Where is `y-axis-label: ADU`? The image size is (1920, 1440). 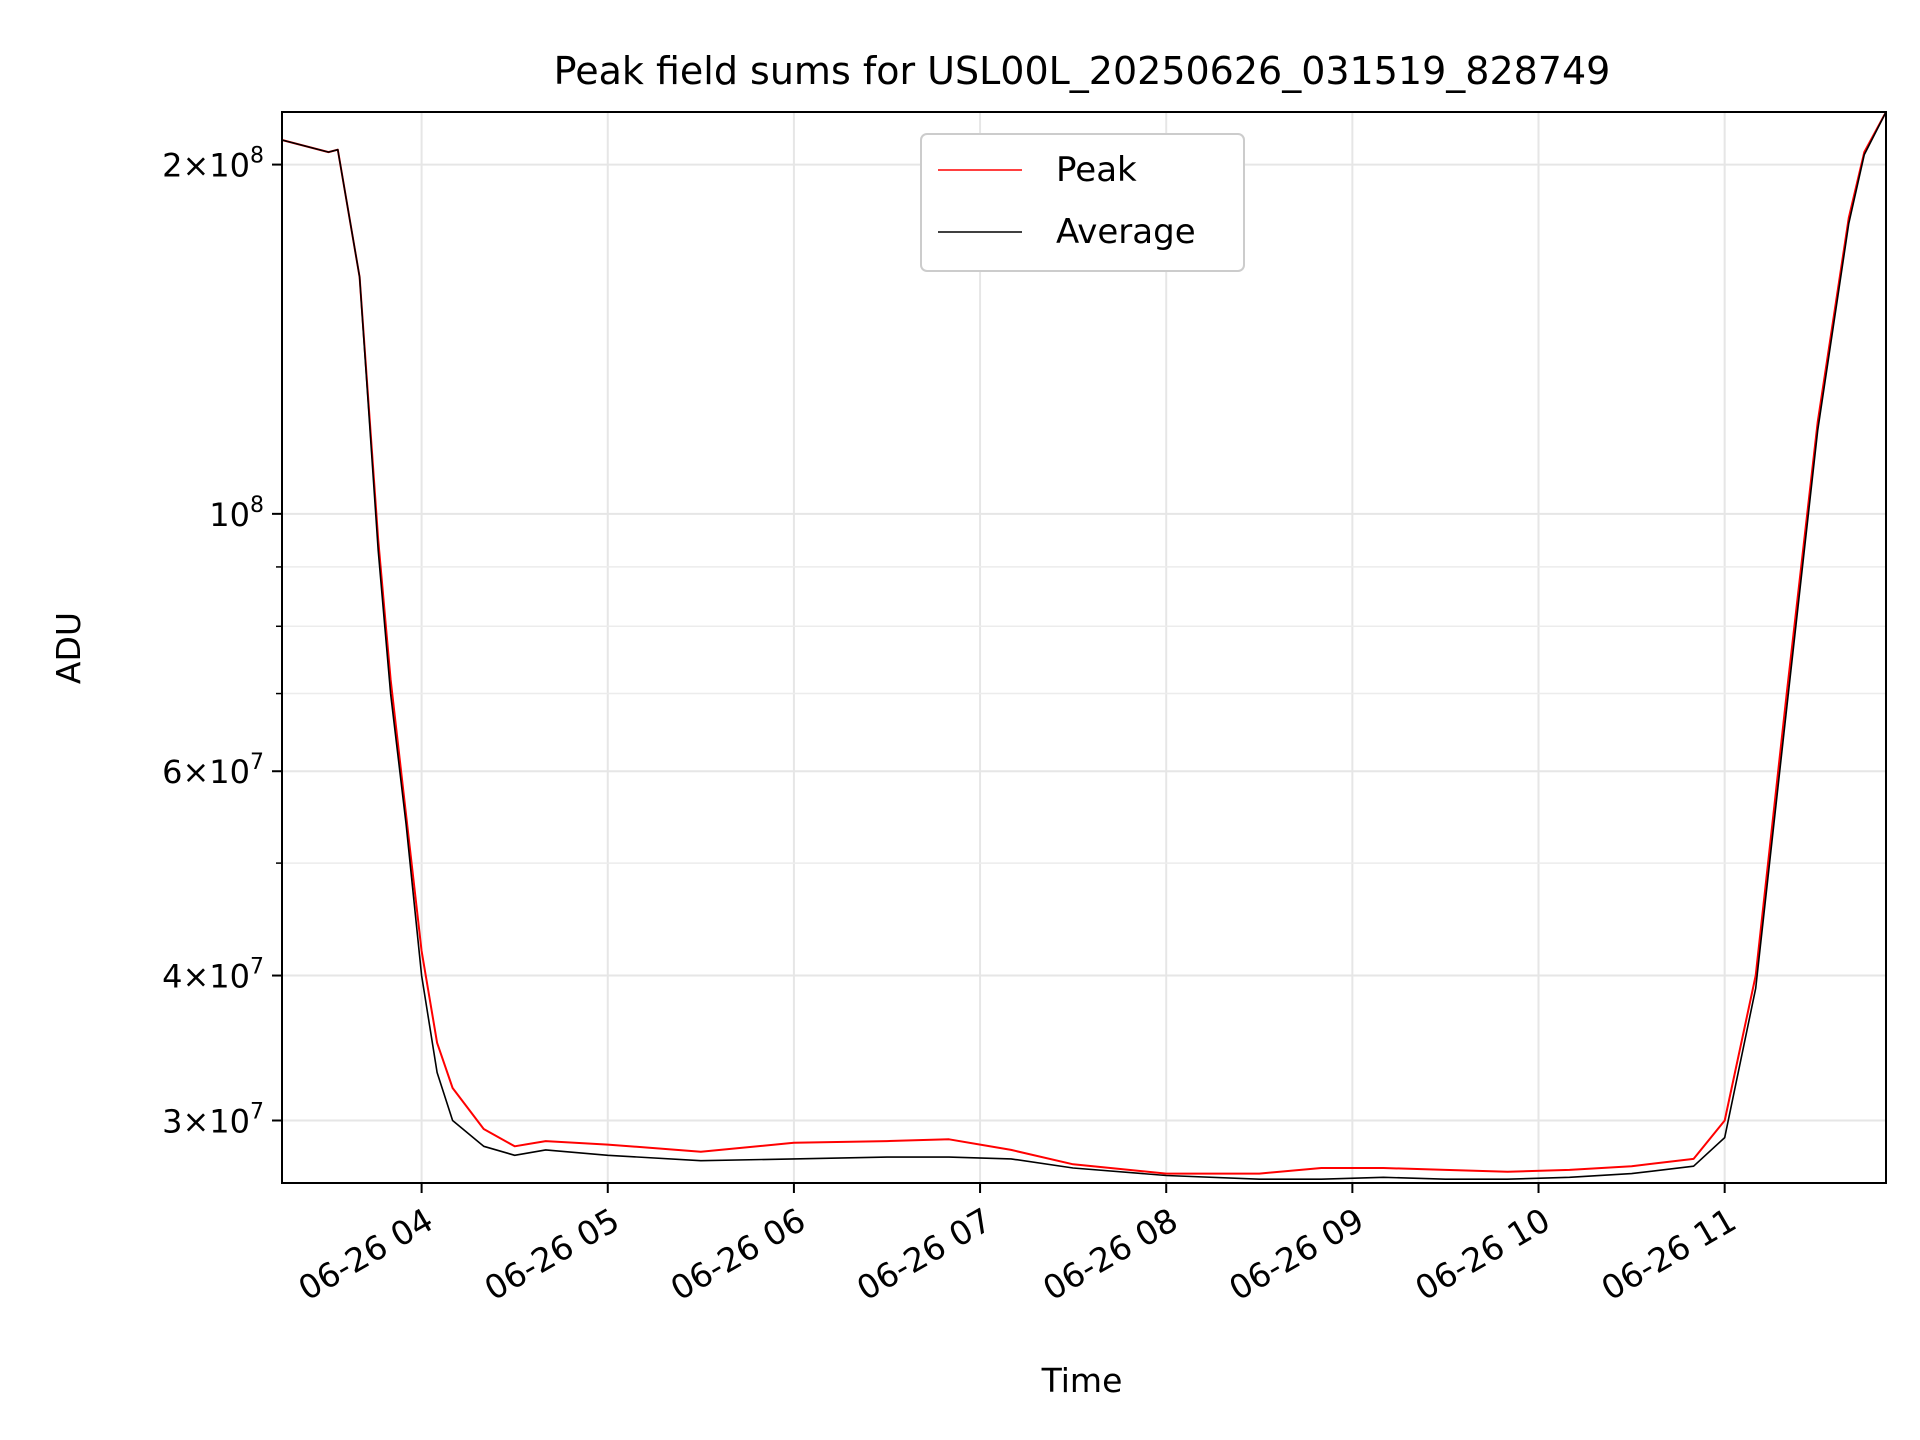
y-axis-label: ADU is located at coordinates (68, 648).